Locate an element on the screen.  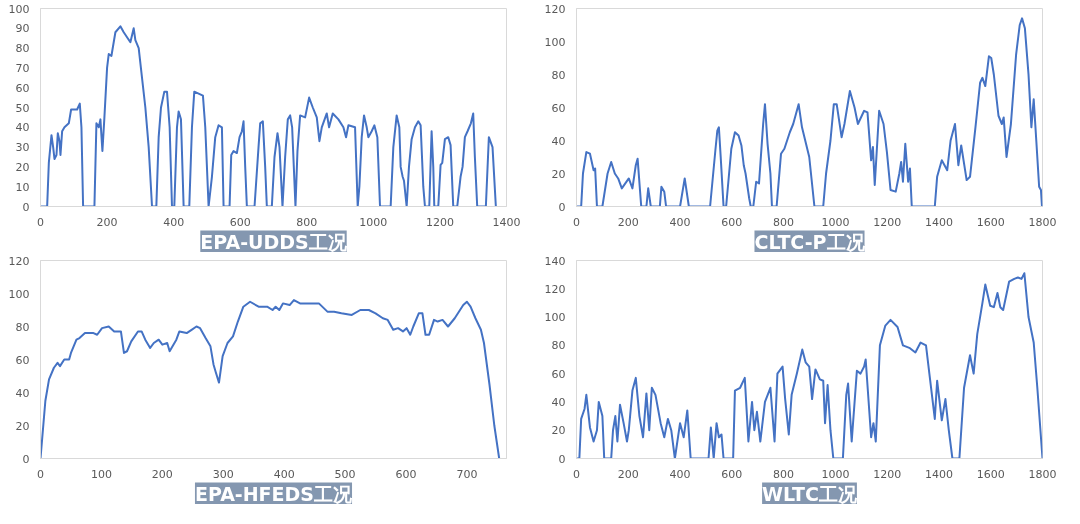
y-tick-label: 140 is located at coordinates (555, 261).